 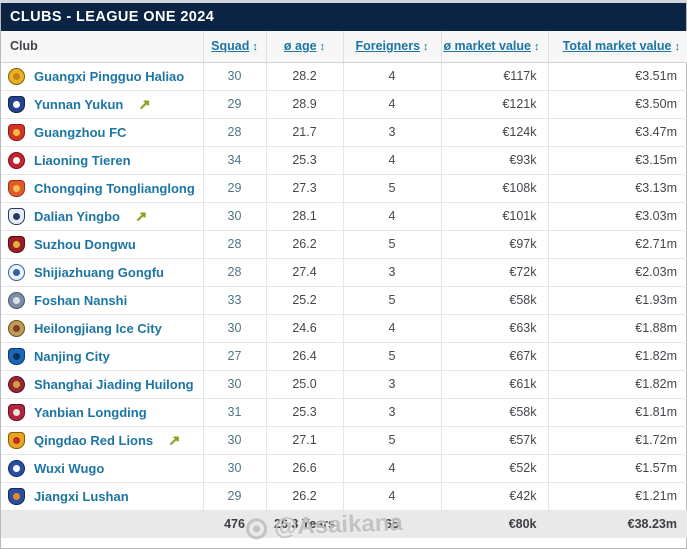 I want to click on column-header-age: ø age ↕, so click(x=305, y=47).